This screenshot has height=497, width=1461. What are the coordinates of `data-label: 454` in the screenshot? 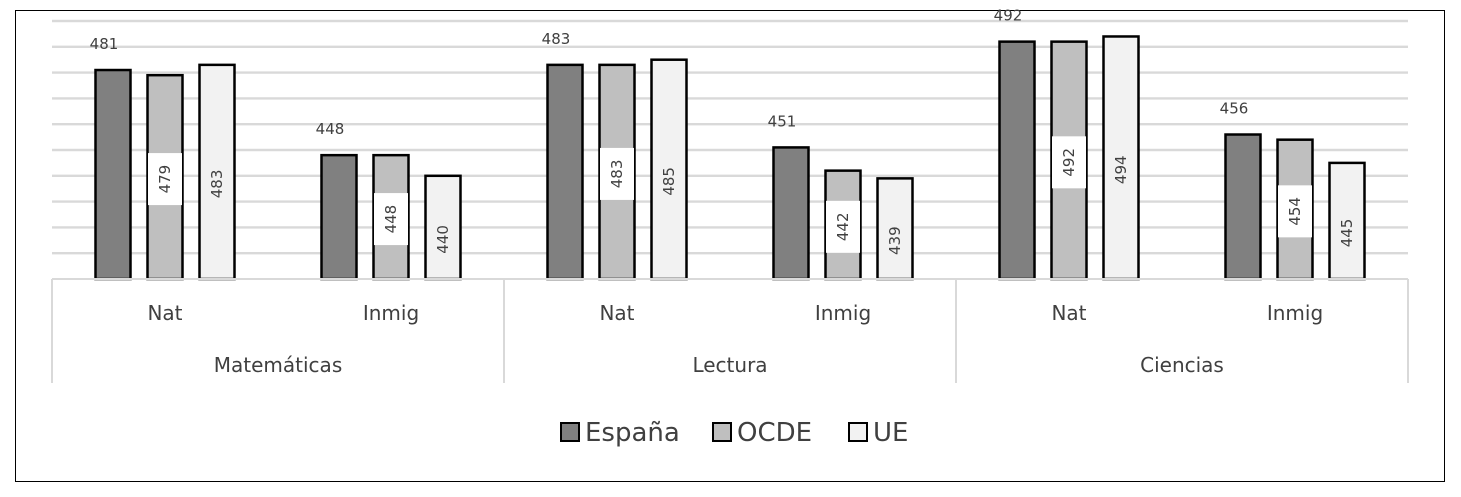 It's located at (1295, 211).